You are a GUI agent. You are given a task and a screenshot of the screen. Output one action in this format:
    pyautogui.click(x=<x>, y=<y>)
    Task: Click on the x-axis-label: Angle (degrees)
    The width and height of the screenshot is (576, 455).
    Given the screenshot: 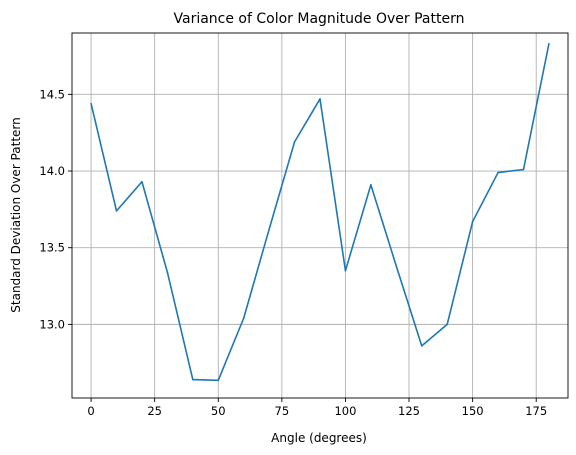 What is the action you would take?
    pyautogui.click(x=319, y=438)
    